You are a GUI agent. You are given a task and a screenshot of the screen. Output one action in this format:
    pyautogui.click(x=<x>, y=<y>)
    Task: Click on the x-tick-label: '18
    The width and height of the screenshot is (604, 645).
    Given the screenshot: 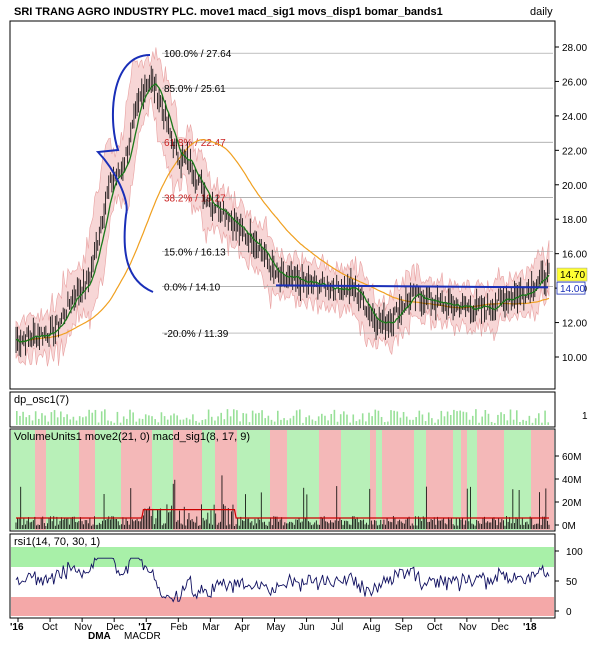 What is the action you would take?
    pyautogui.click(x=530, y=627)
    